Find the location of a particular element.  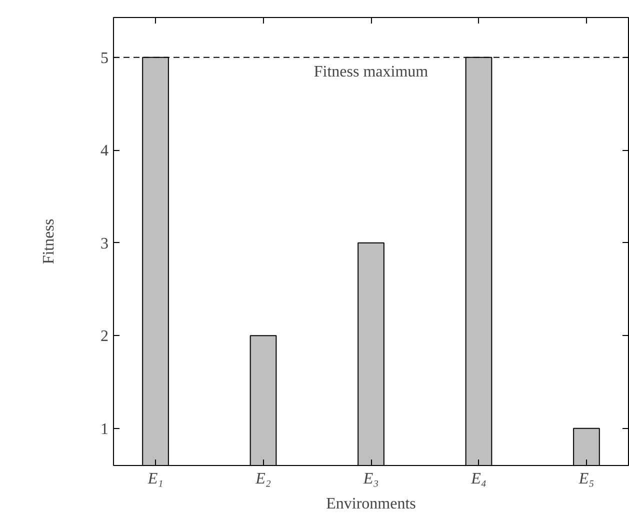

y-tick-label: 4 is located at coordinates (104, 151).